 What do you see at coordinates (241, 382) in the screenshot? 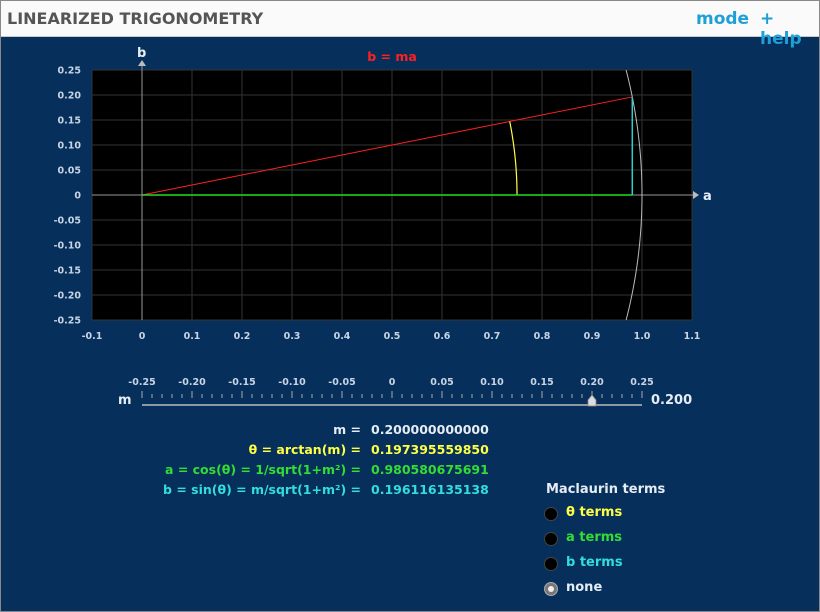
I see `slider-tick-label: -0.15` at bounding box center [241, 382].